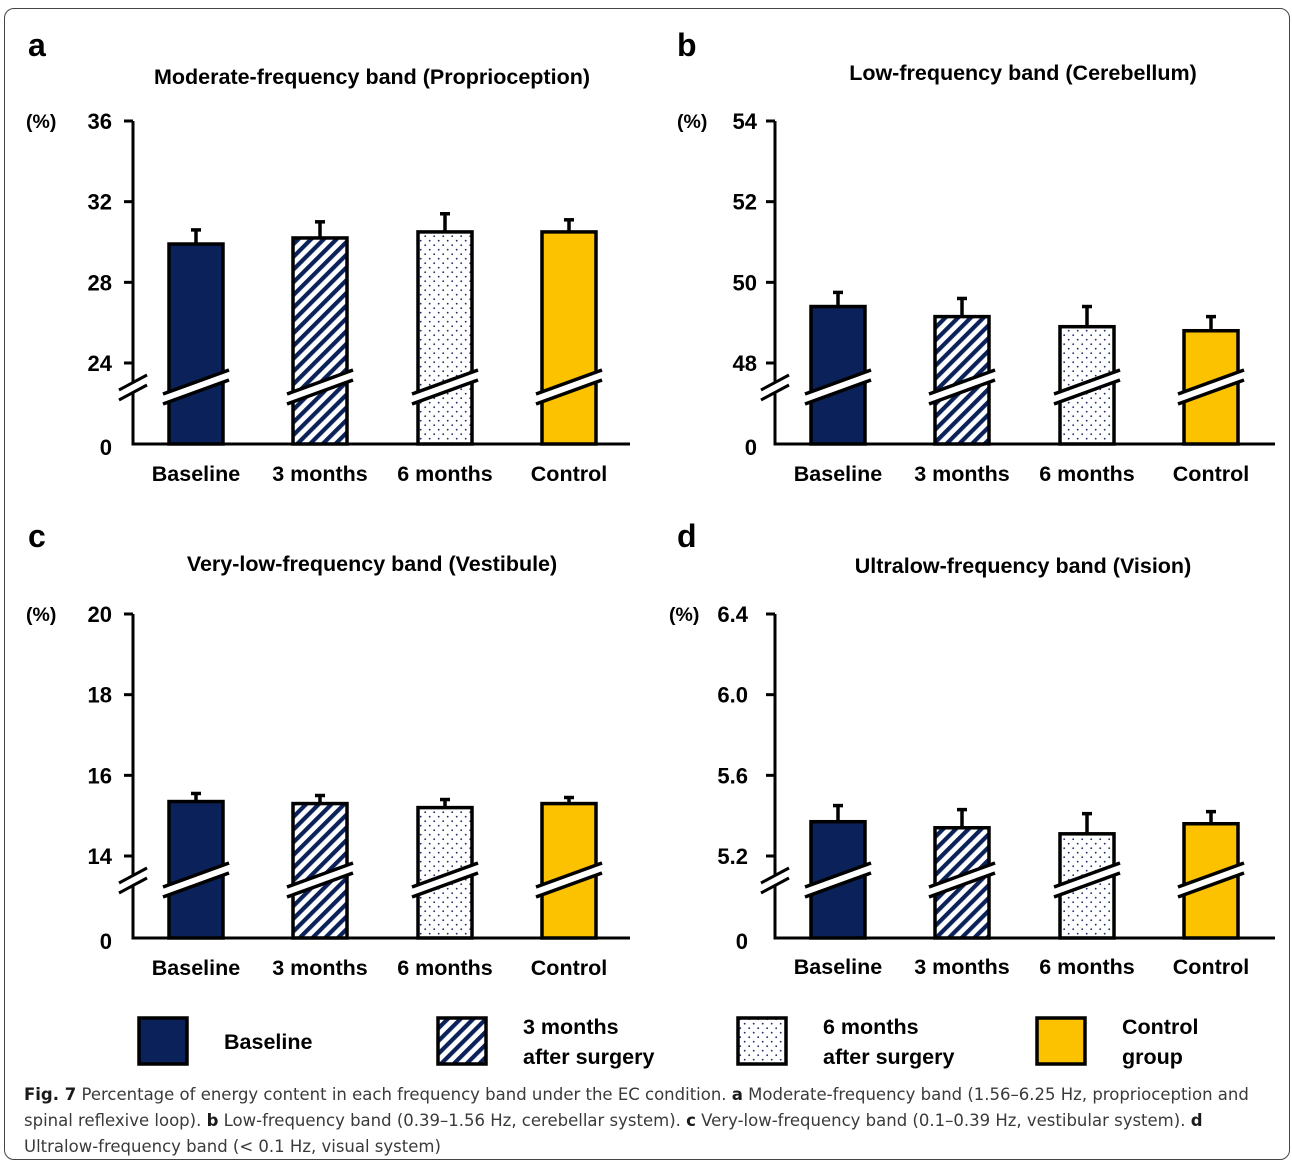 The width and height of the screenshot is (1292, 1164). What do you see at coordinates (372, 77) in the screenshot?
I see `chart-title: Moderate-frequency band (Proprioception)` at bounding box center [372, 77].